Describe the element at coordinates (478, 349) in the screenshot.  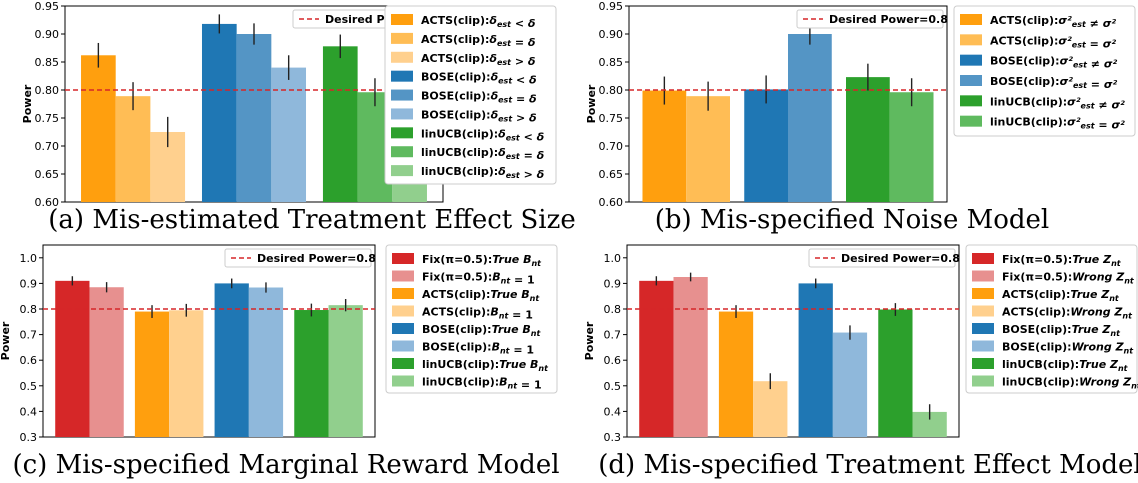
I see `legend-item-label: BOSE(clip):Bnt = 1` at that location.